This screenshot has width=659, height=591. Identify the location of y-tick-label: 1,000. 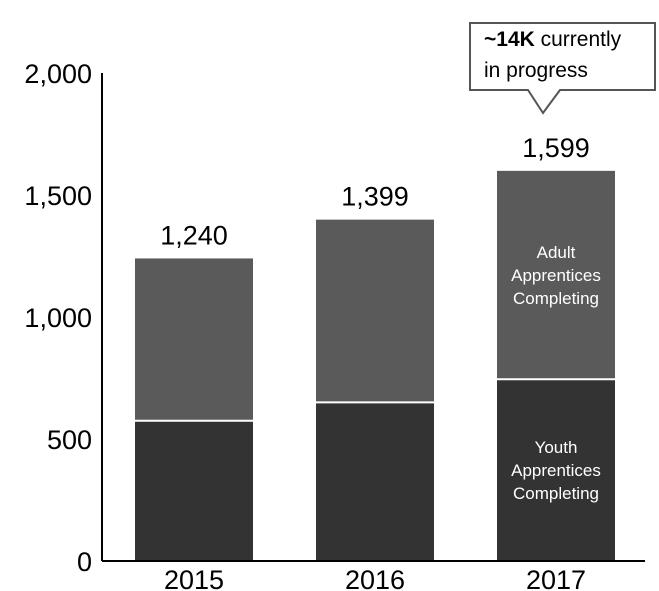
(58, 318).